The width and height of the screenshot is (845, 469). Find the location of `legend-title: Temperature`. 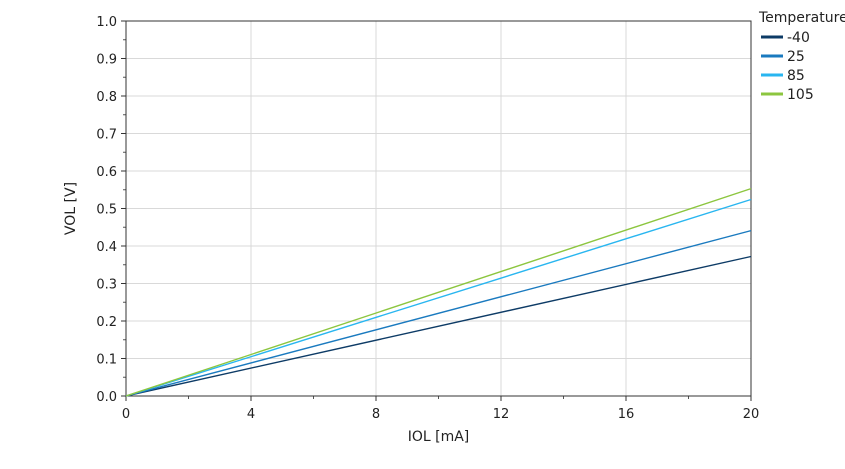

legend-title: Temperature is located at coordinates (801, 18).